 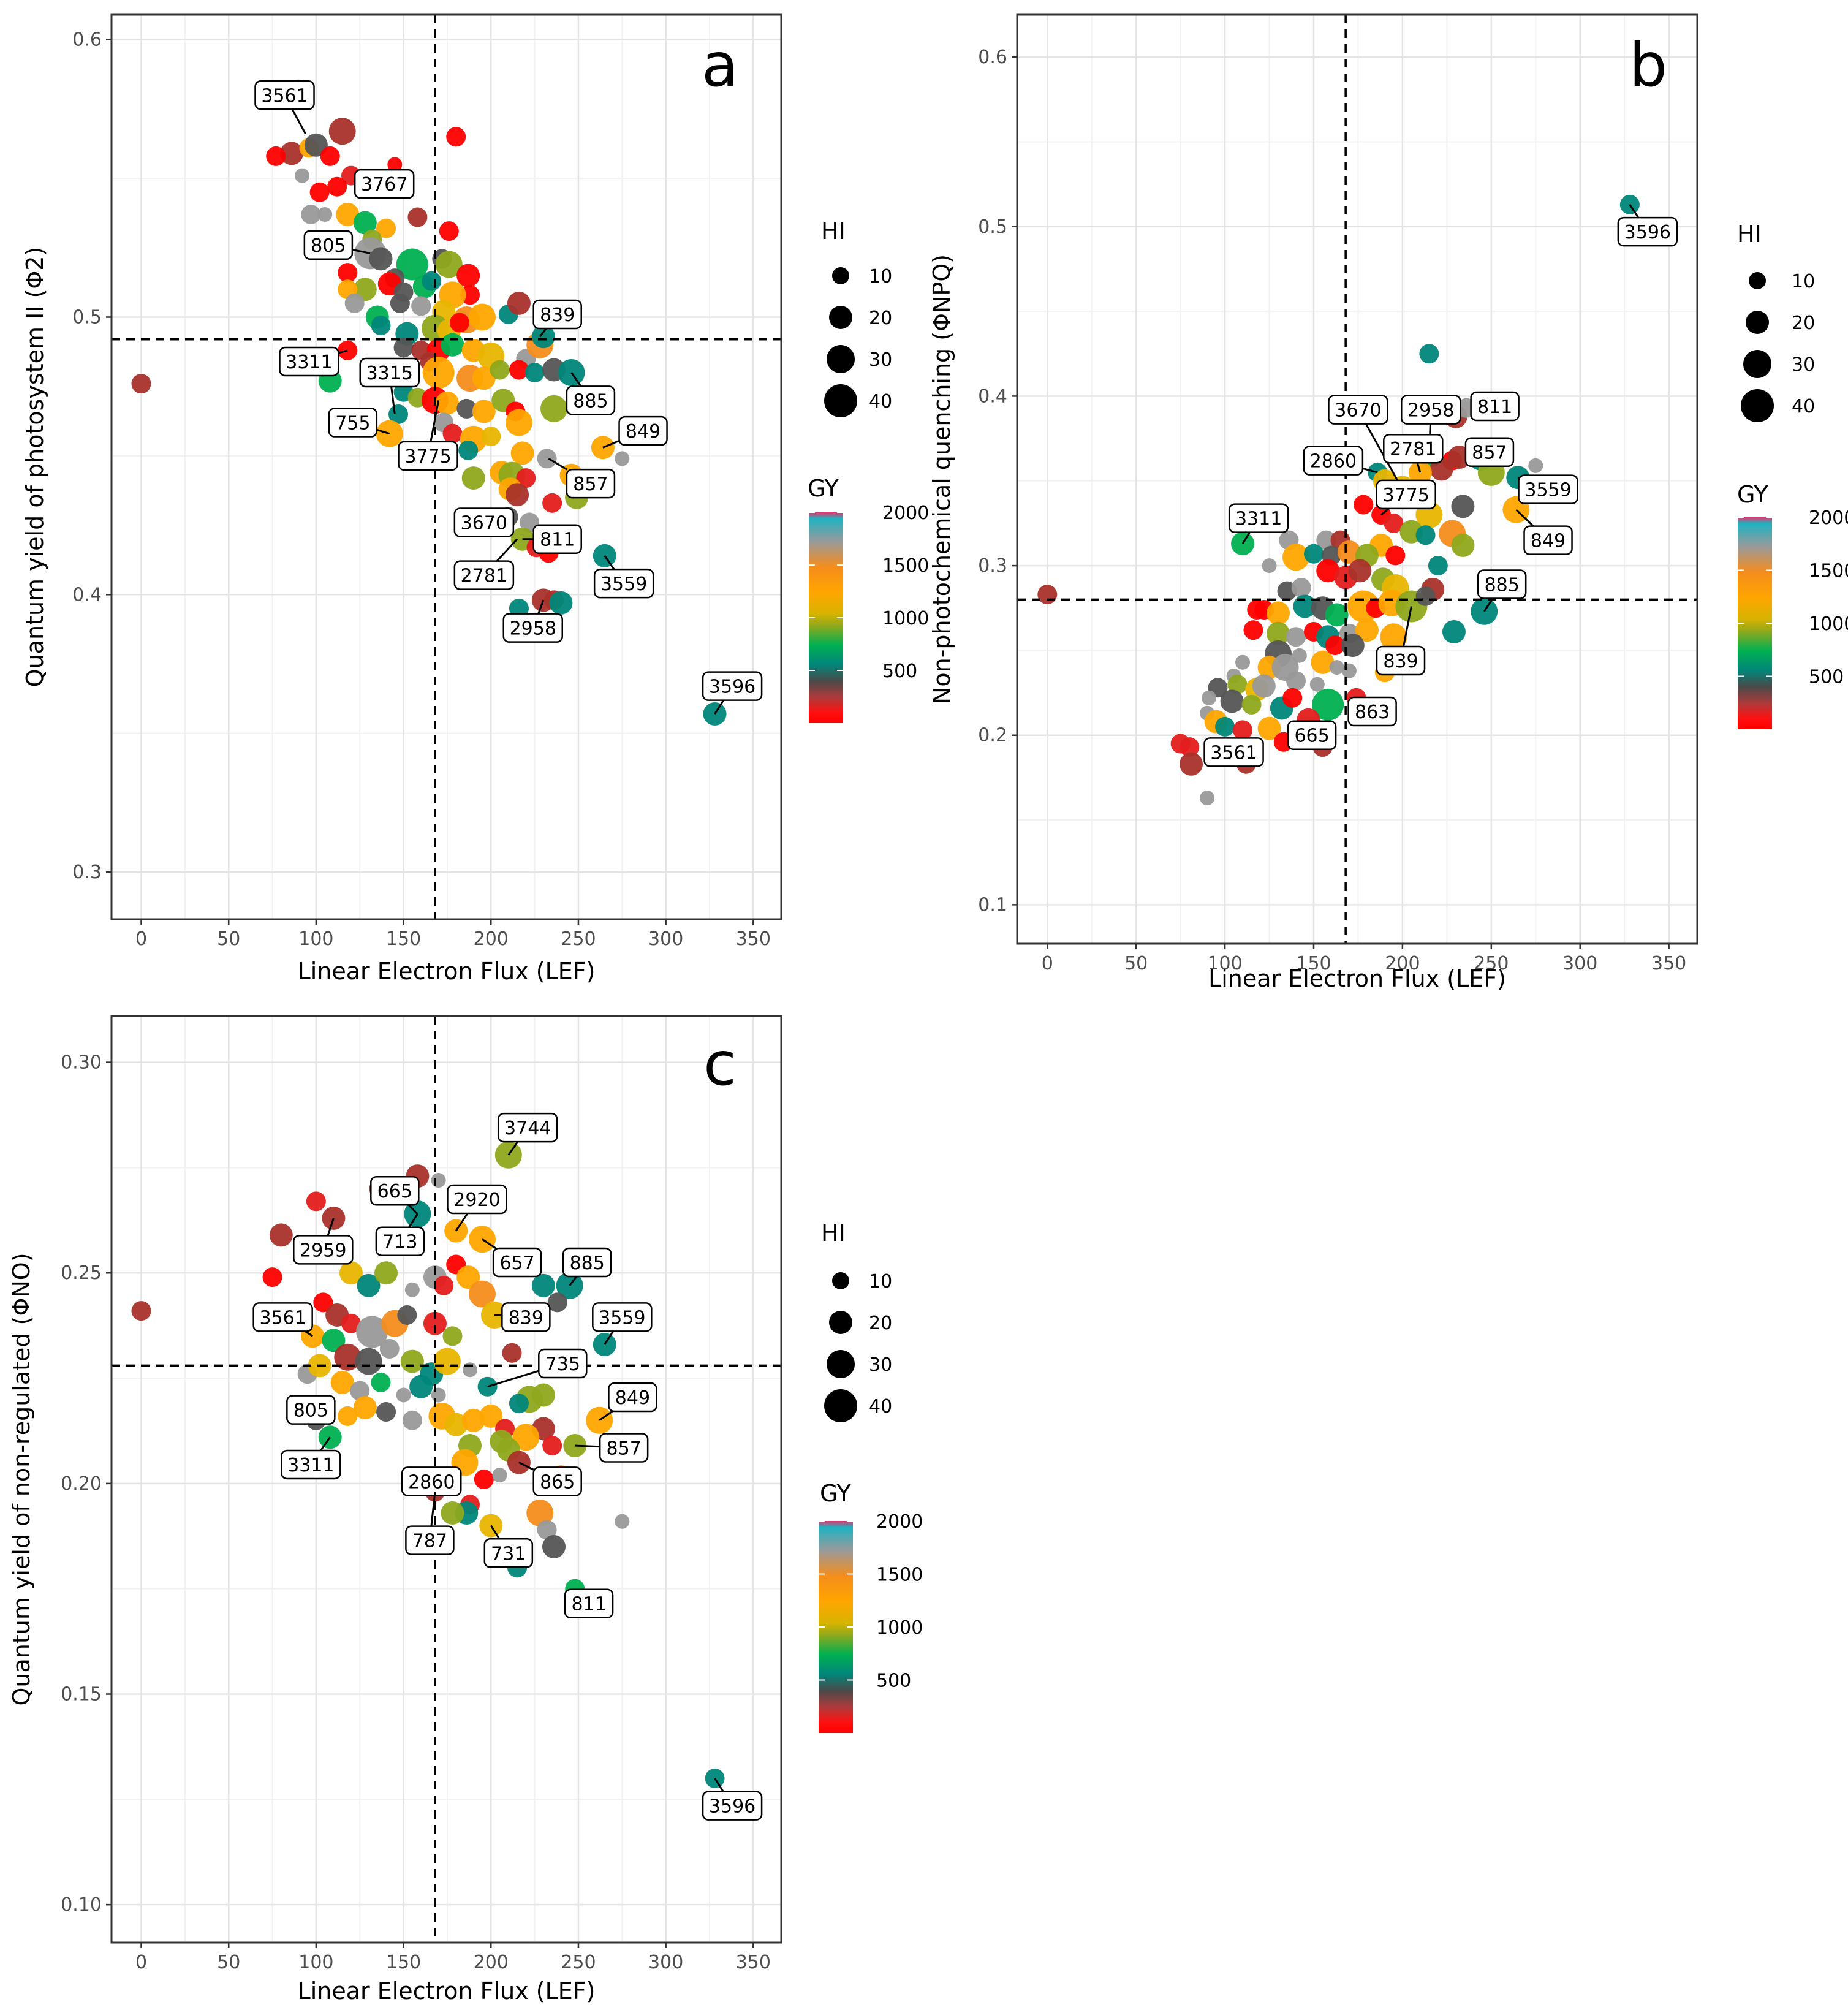 I want to click on point-label: 3670, so click(x=484, y=523).